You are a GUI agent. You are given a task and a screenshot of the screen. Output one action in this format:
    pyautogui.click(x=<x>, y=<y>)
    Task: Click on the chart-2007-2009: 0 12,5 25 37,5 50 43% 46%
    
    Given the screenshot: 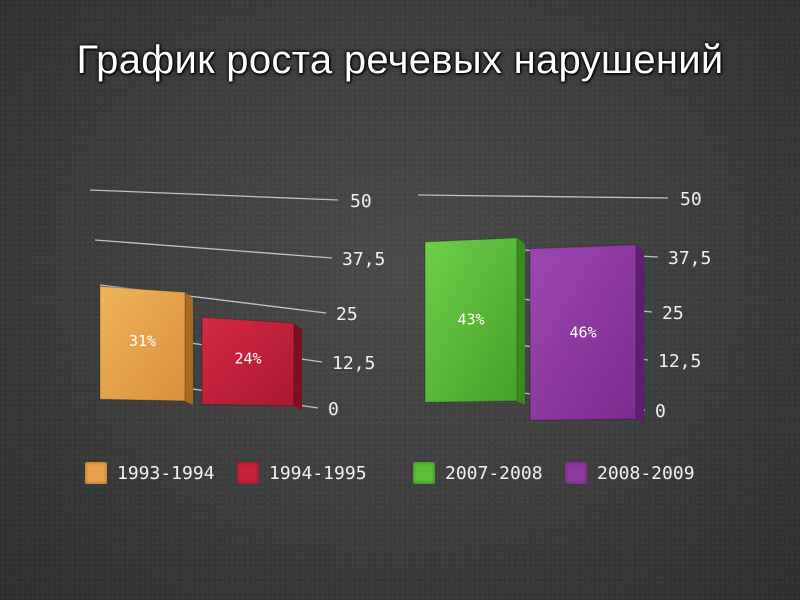 What is the action you would take?
    pyautogui.click(x=564, y=306)
    